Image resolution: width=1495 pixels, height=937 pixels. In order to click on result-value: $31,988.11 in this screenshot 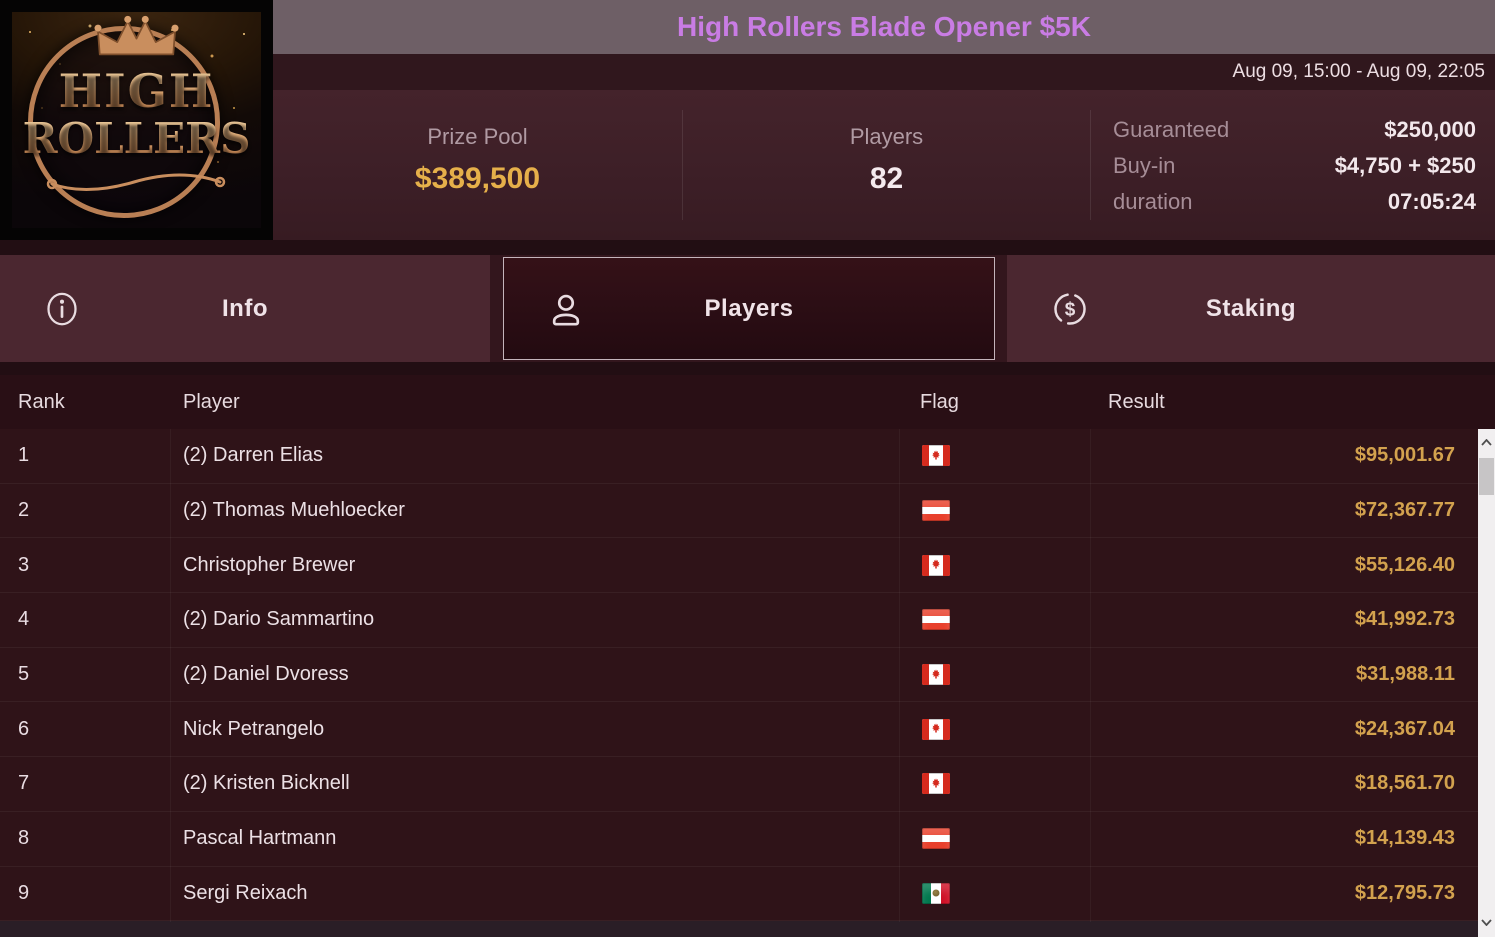, I will do `click(1405, 674)`.